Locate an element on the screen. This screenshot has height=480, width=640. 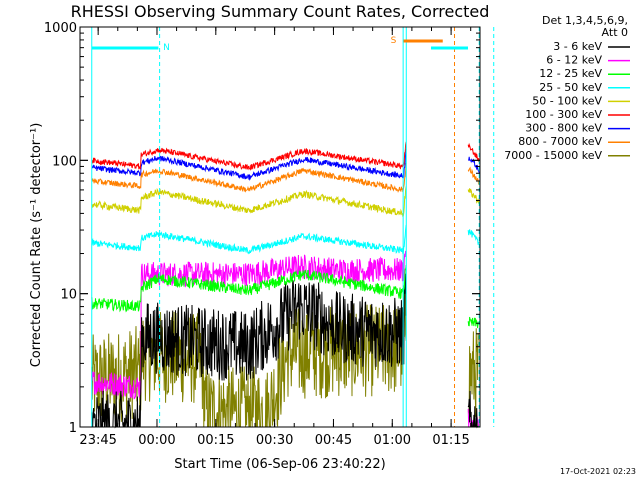
x-tick-label: 01:00 is located at coordinates (392, 440).